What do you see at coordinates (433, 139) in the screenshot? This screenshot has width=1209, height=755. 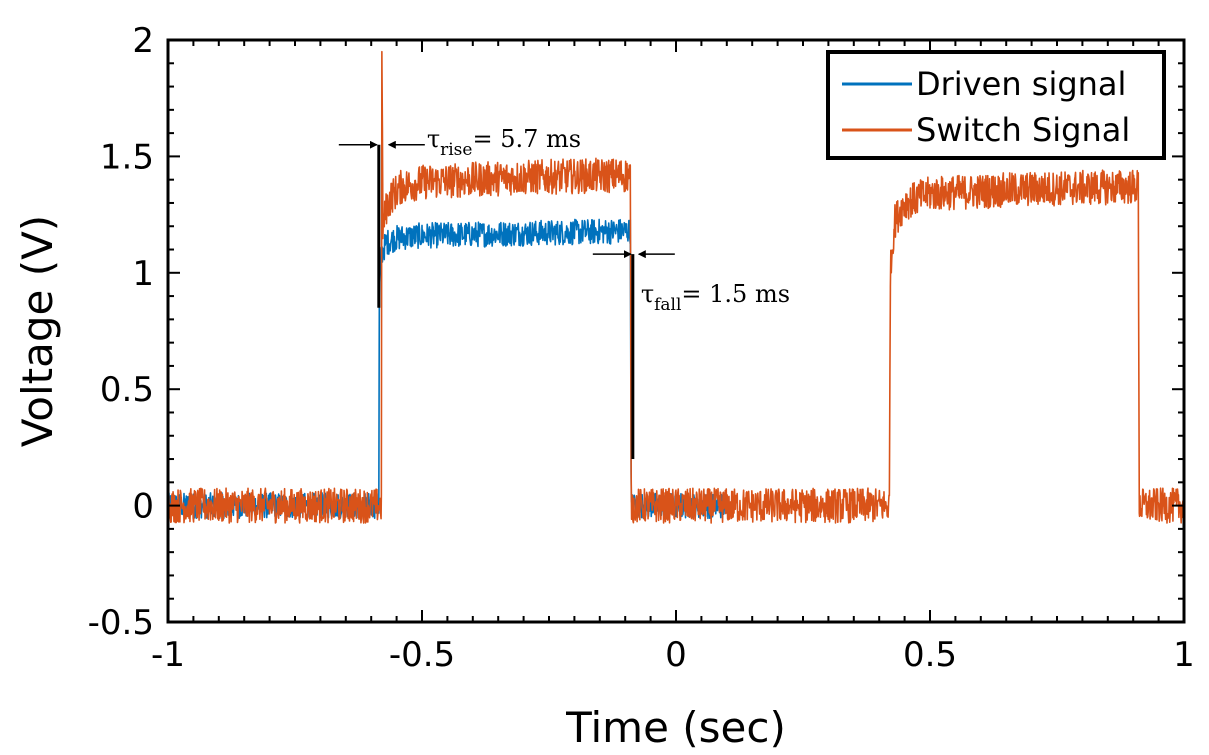 I see `rise-tau-symbol: τ` at bounding box center [433, 139].